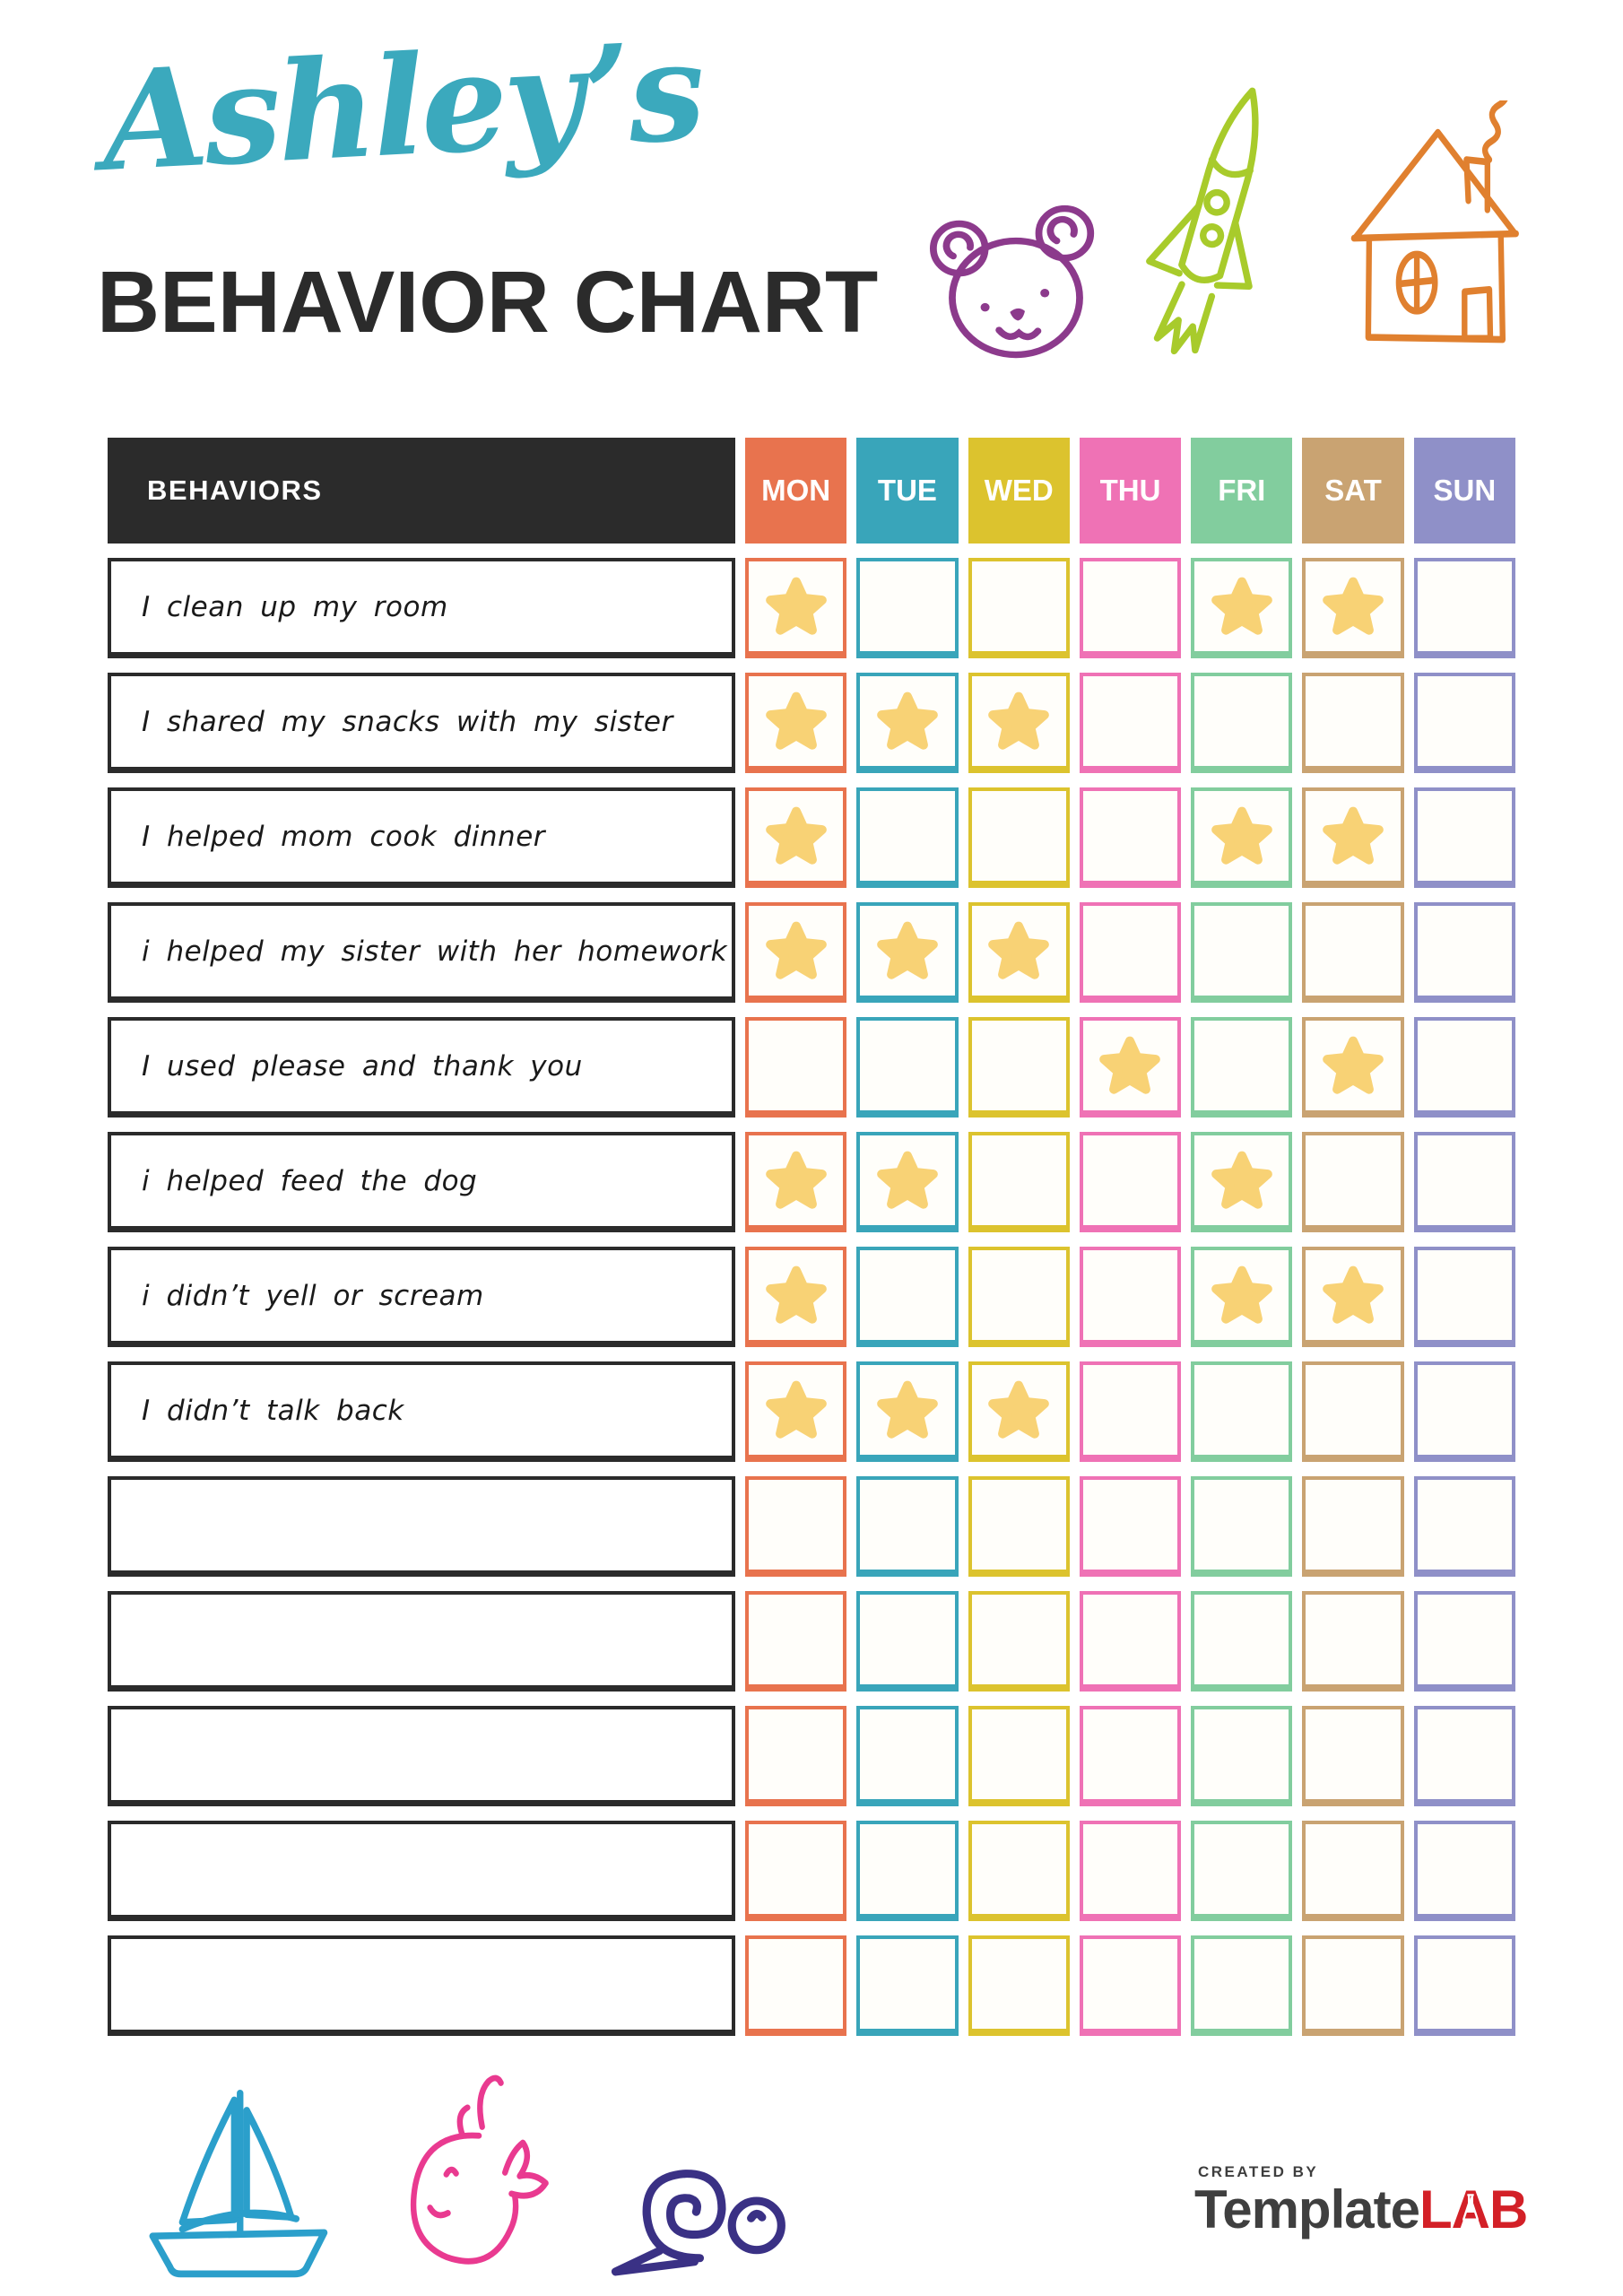  Describe the element at coordinates (1242, 723) in the screenshot. I see `day-cell-fri-row2` at that location.